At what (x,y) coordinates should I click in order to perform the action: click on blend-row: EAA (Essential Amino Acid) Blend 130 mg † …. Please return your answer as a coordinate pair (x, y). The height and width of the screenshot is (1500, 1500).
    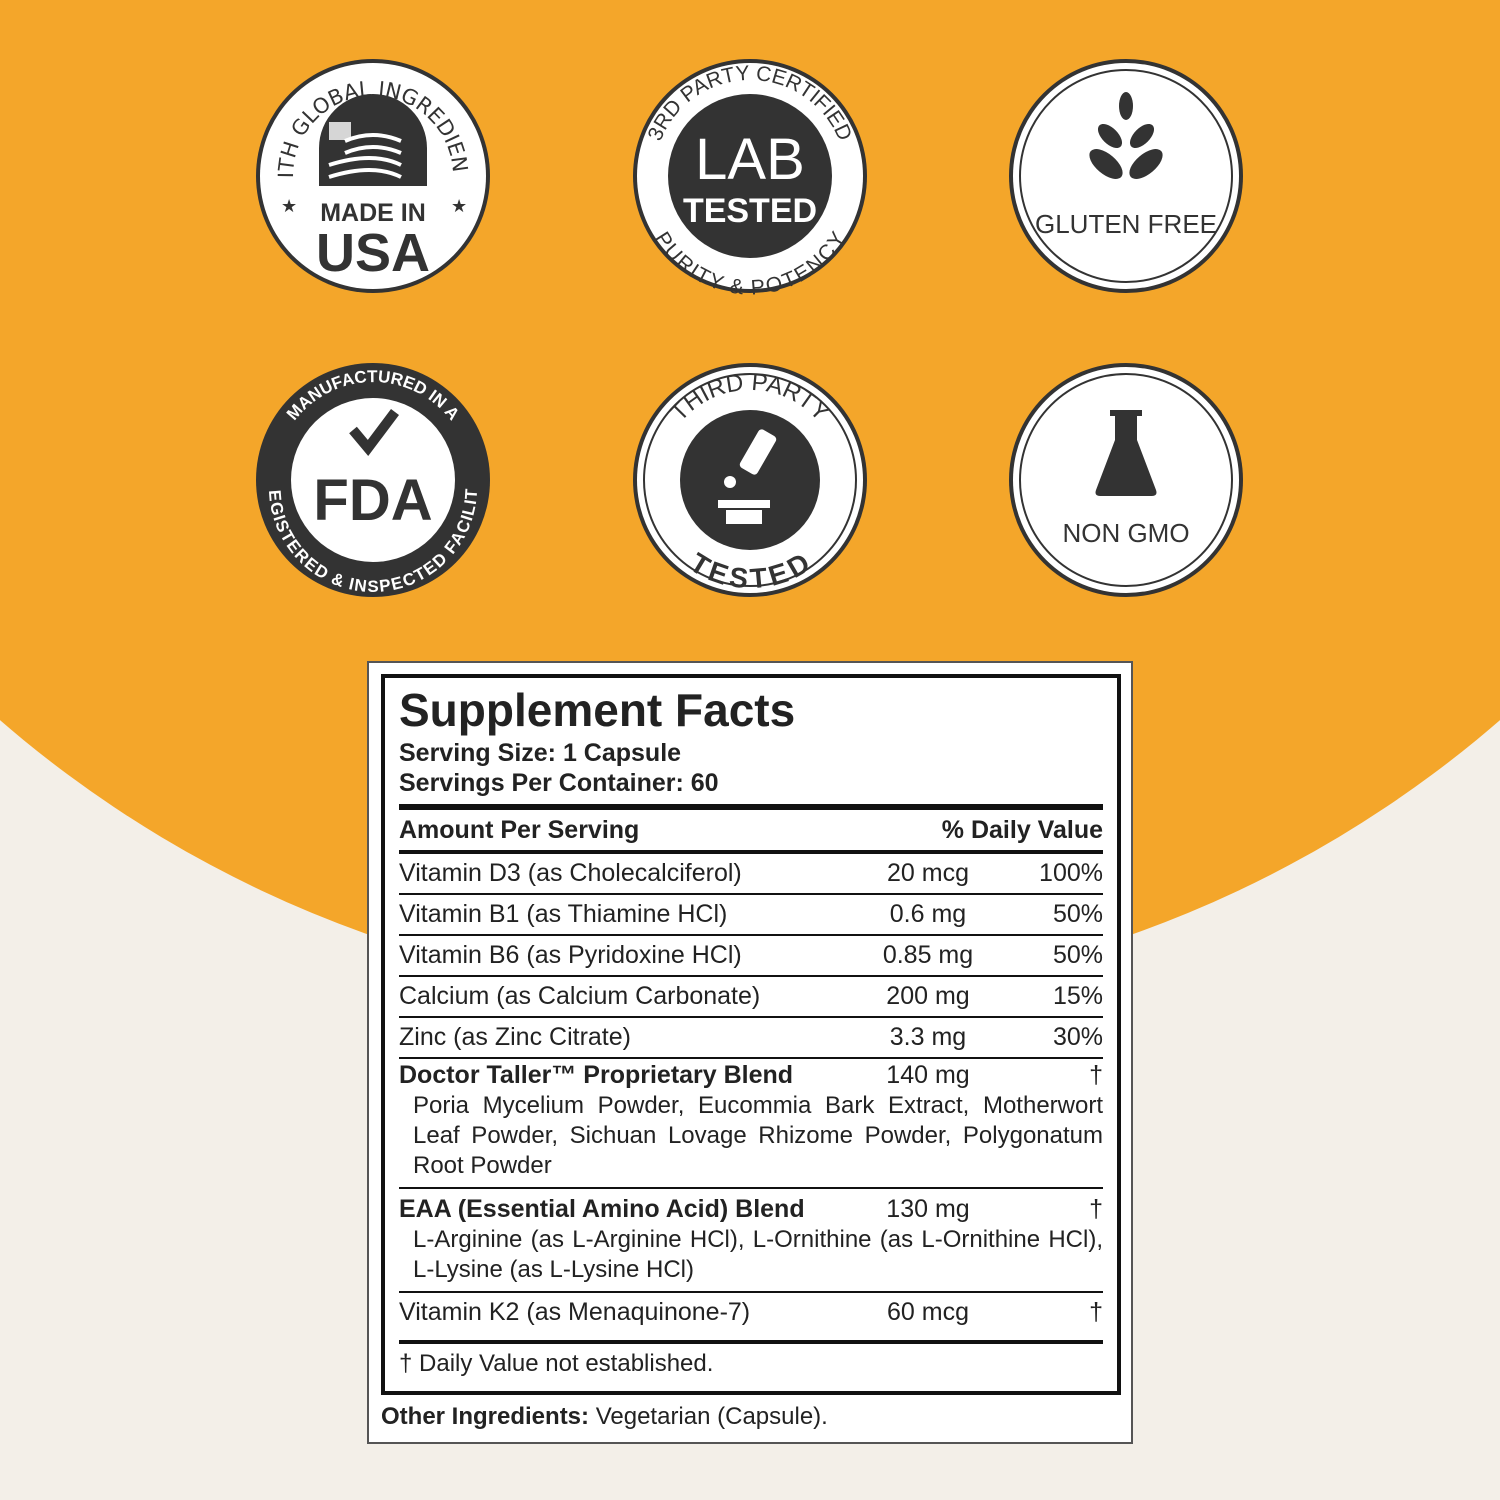
    Looking at the image, I should click on (751, 1241).